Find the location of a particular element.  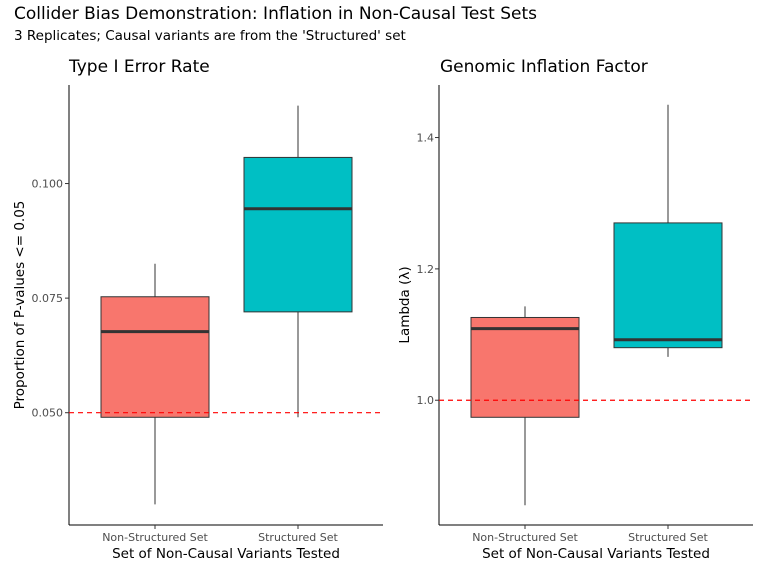

y-tick-label: 0.050 is located at coordinates (48, 413).